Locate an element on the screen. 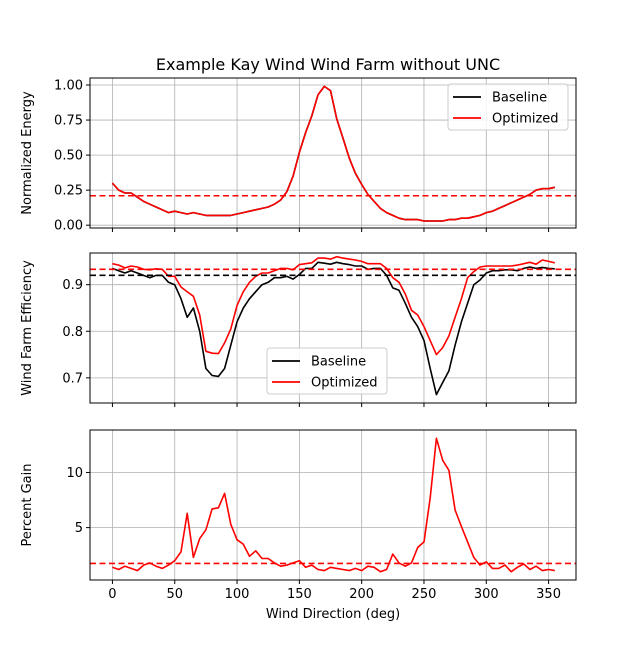 The width and height of the screenshot is (640, 650). y-tick-label: 0.7 is located at coordinates (72, 378).